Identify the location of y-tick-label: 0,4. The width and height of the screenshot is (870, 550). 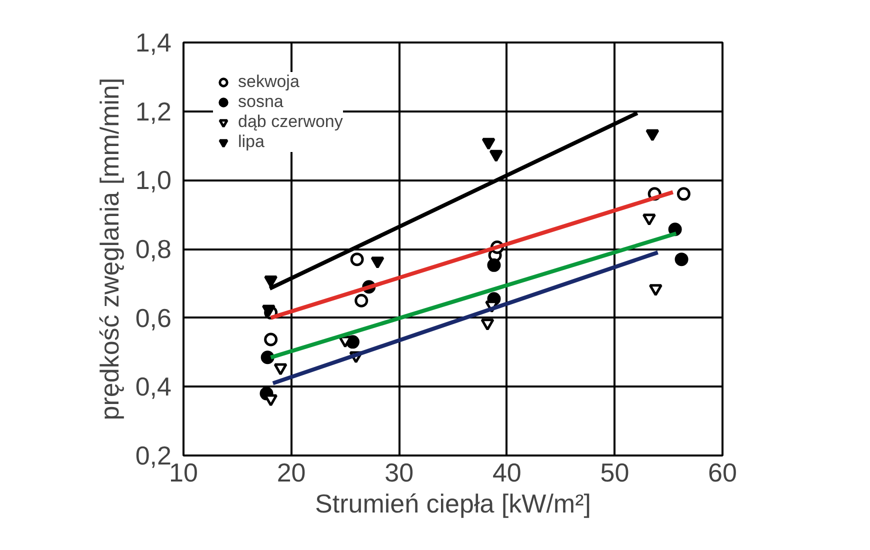
(153, 387).